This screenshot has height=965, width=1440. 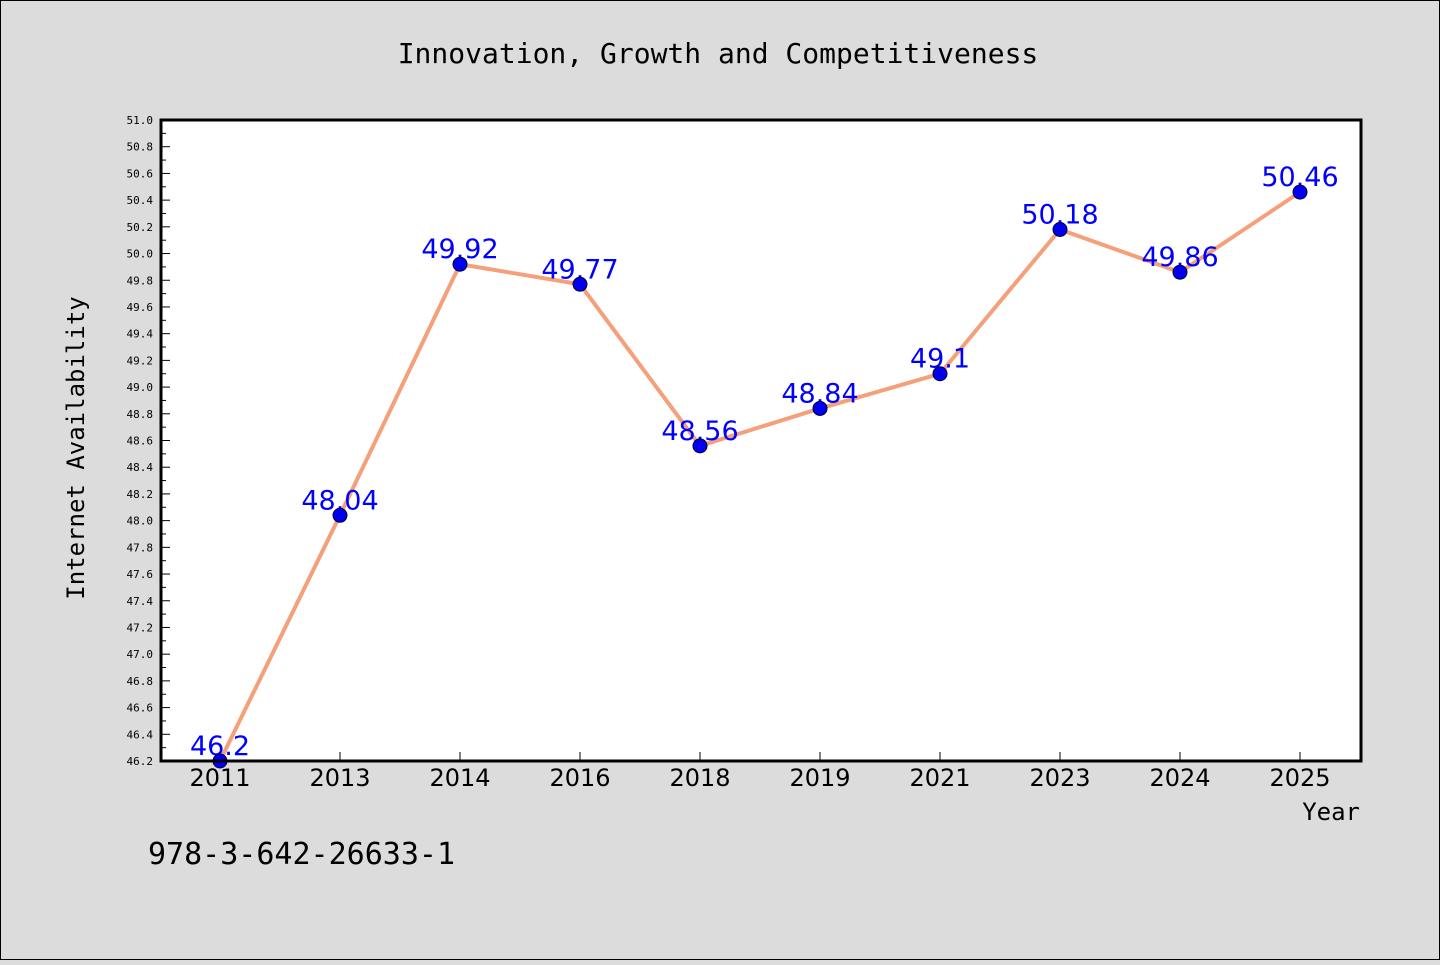 What do you see at coordinates (140, 387) in the screenshot?
I see `y-tick-label: 49.0` at bounding box center [140, 387].